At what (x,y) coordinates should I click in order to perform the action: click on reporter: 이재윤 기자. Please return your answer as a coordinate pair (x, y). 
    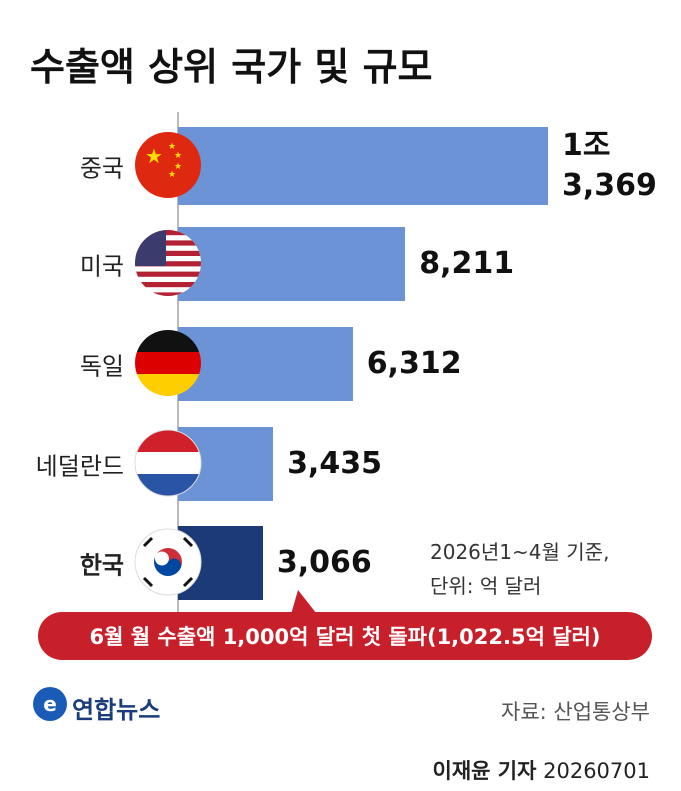
    Looking at the image, I should click on (484, 771).